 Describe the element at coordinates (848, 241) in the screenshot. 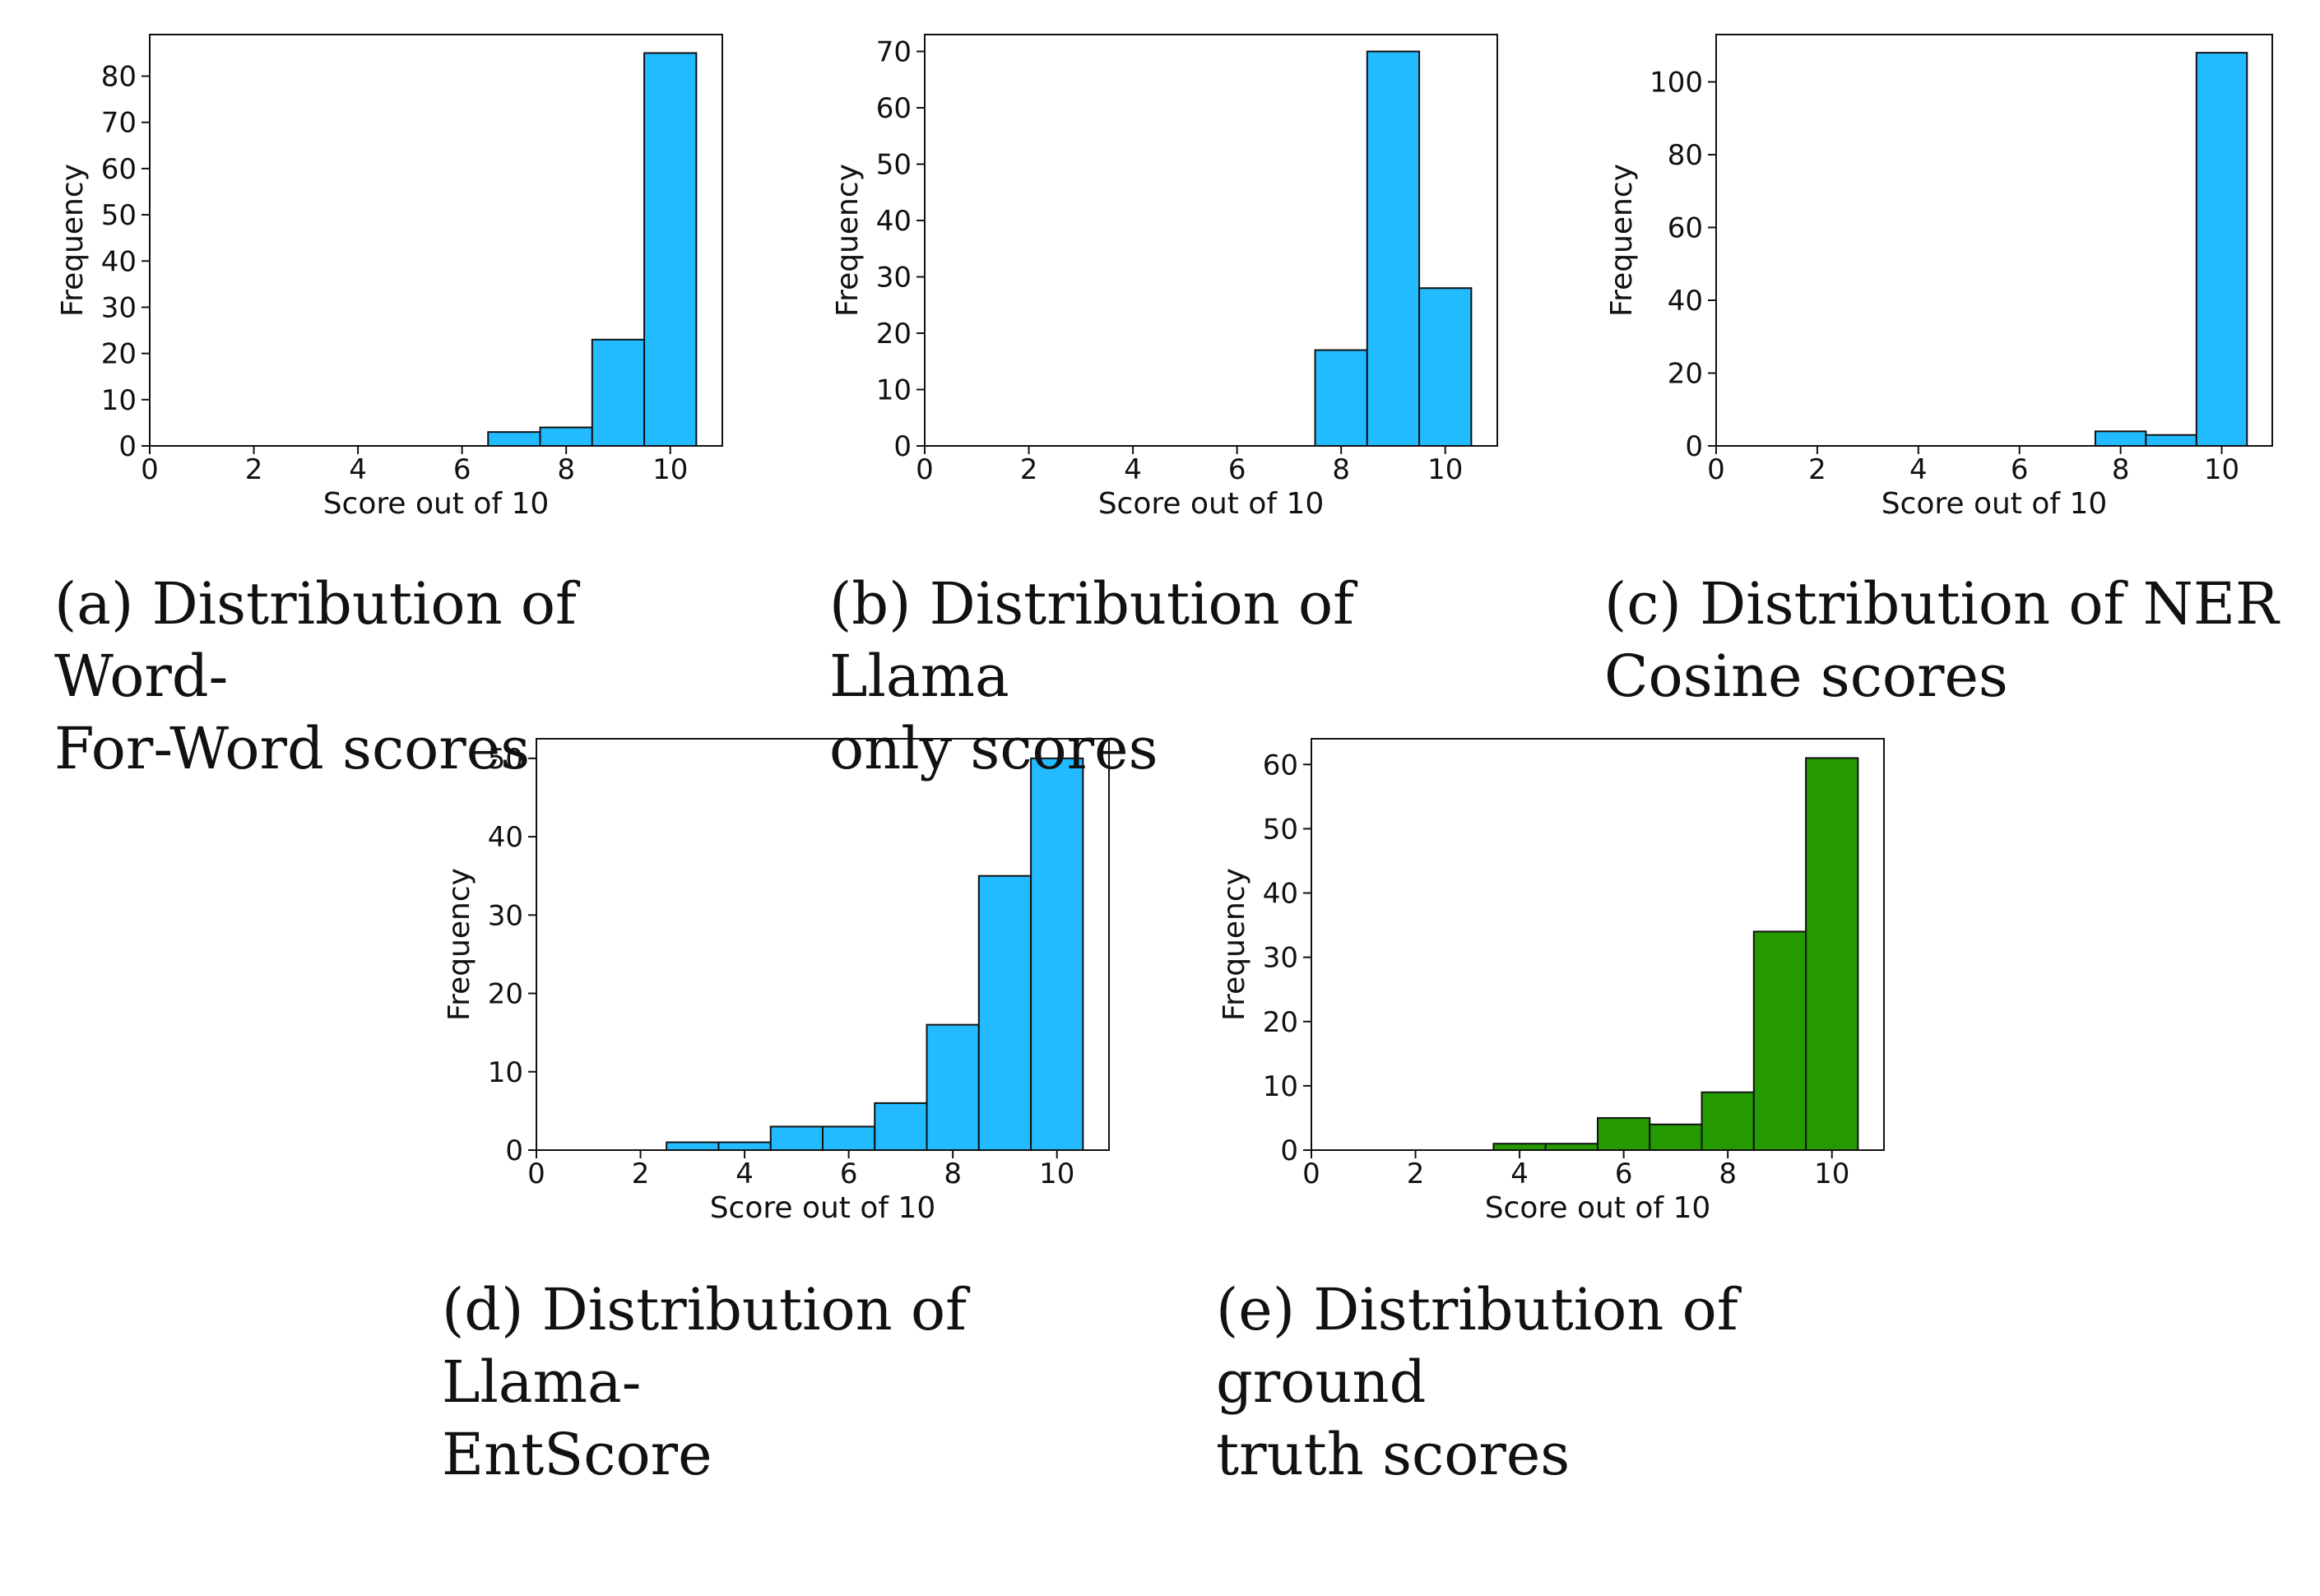

I see `chart-b-ylabel: Frequency` at that location.